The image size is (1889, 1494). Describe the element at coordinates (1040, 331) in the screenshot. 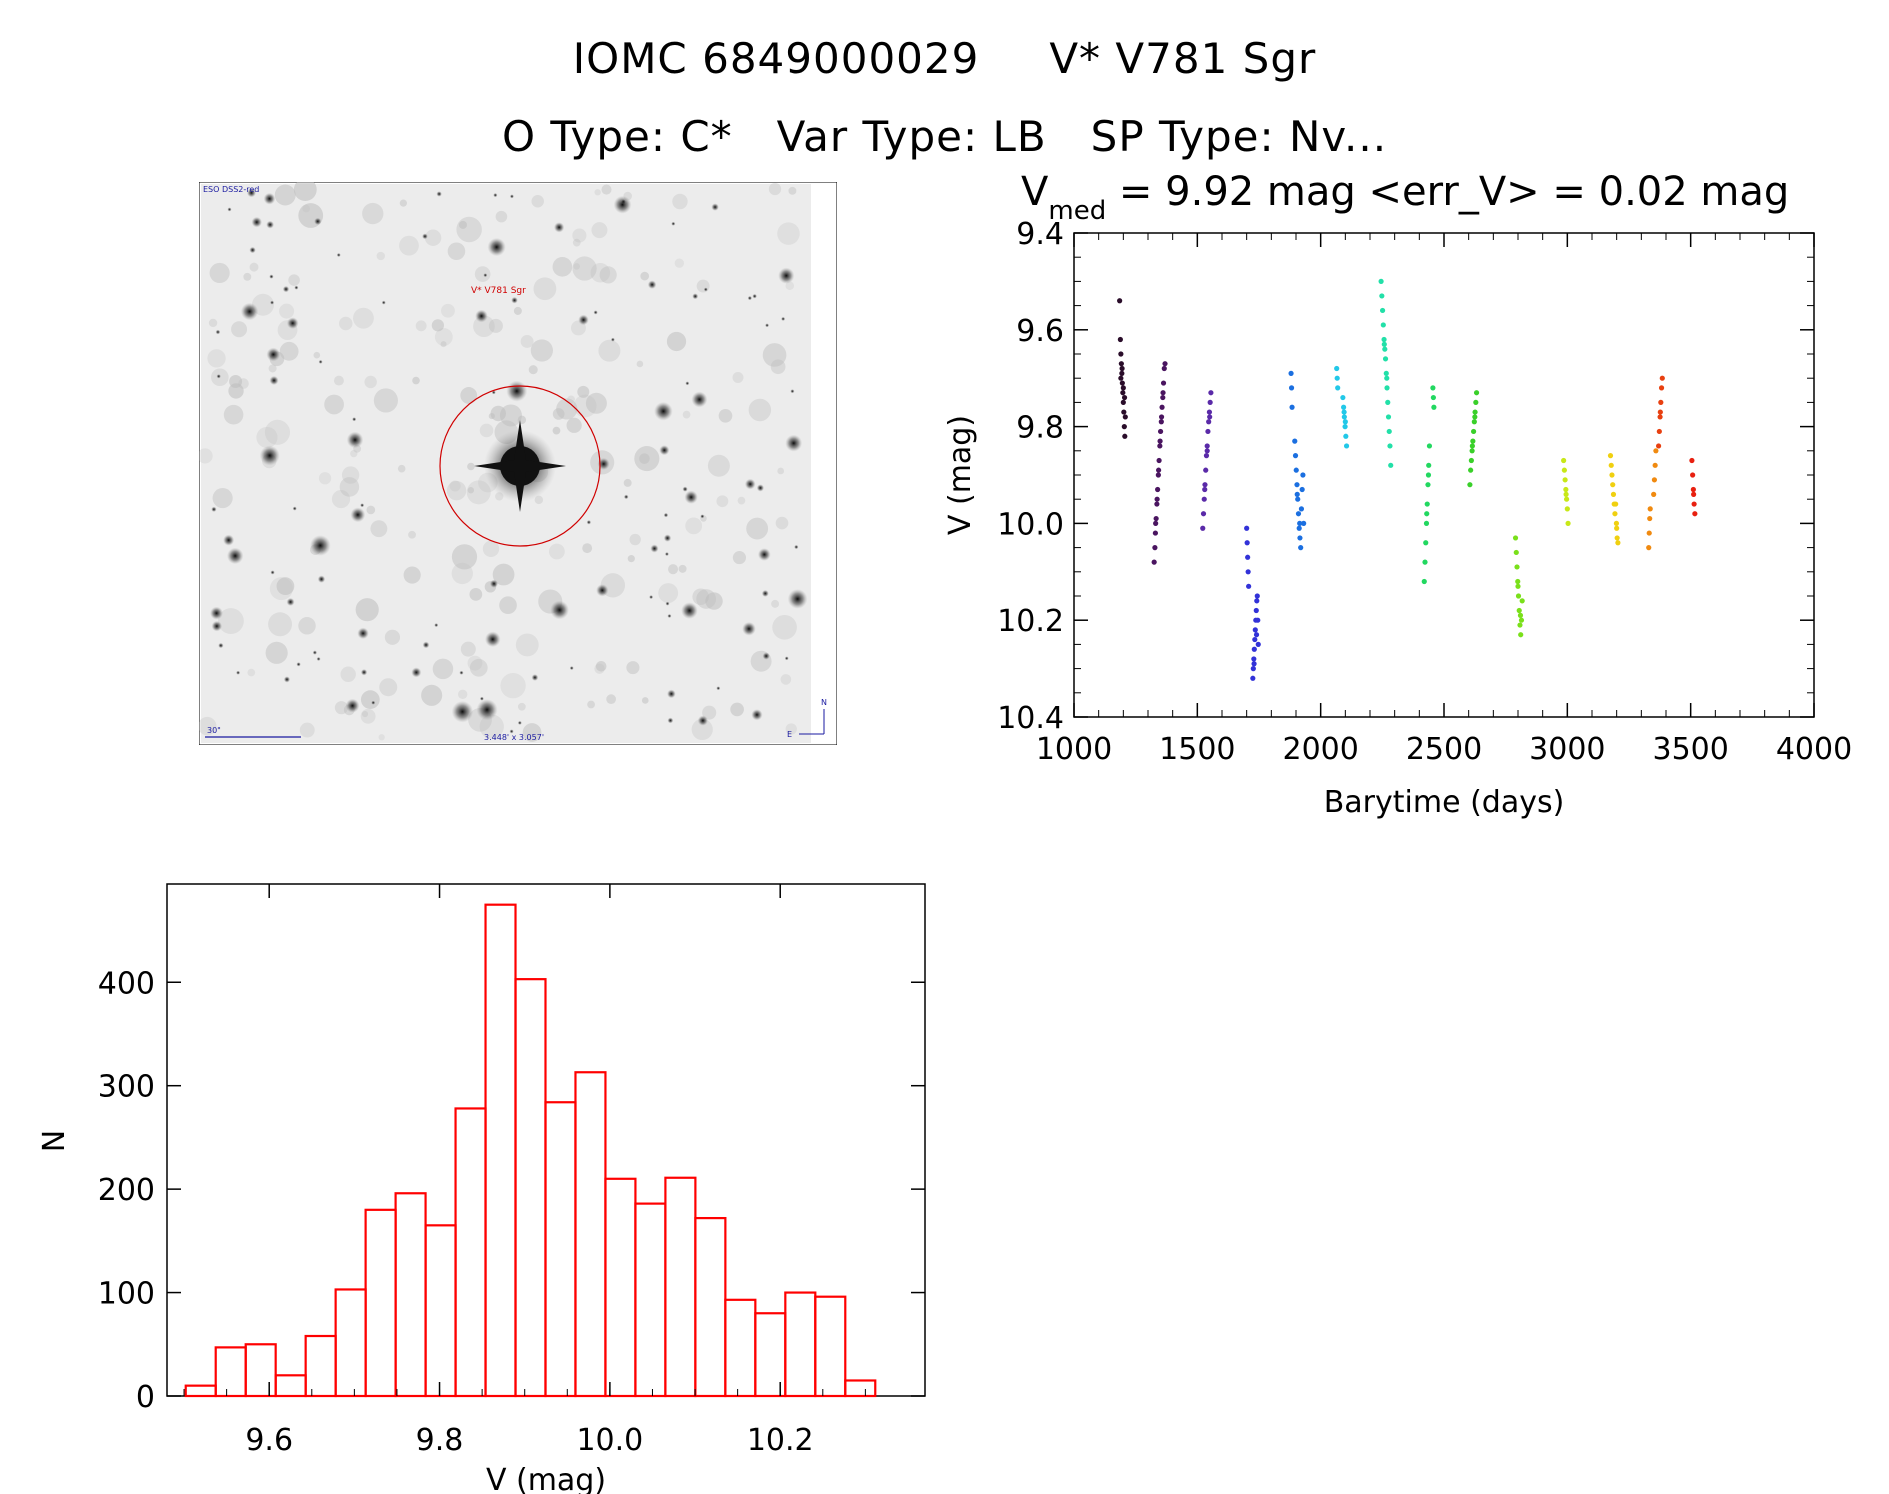

I see `lc-y-tick-label: 9.6` at that location.